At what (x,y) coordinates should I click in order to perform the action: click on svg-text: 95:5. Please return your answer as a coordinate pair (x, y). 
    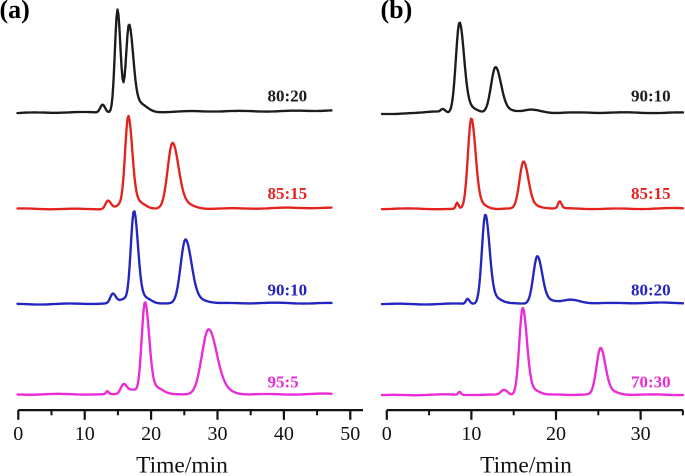
    Looking at the image, I should click on (283, 381).